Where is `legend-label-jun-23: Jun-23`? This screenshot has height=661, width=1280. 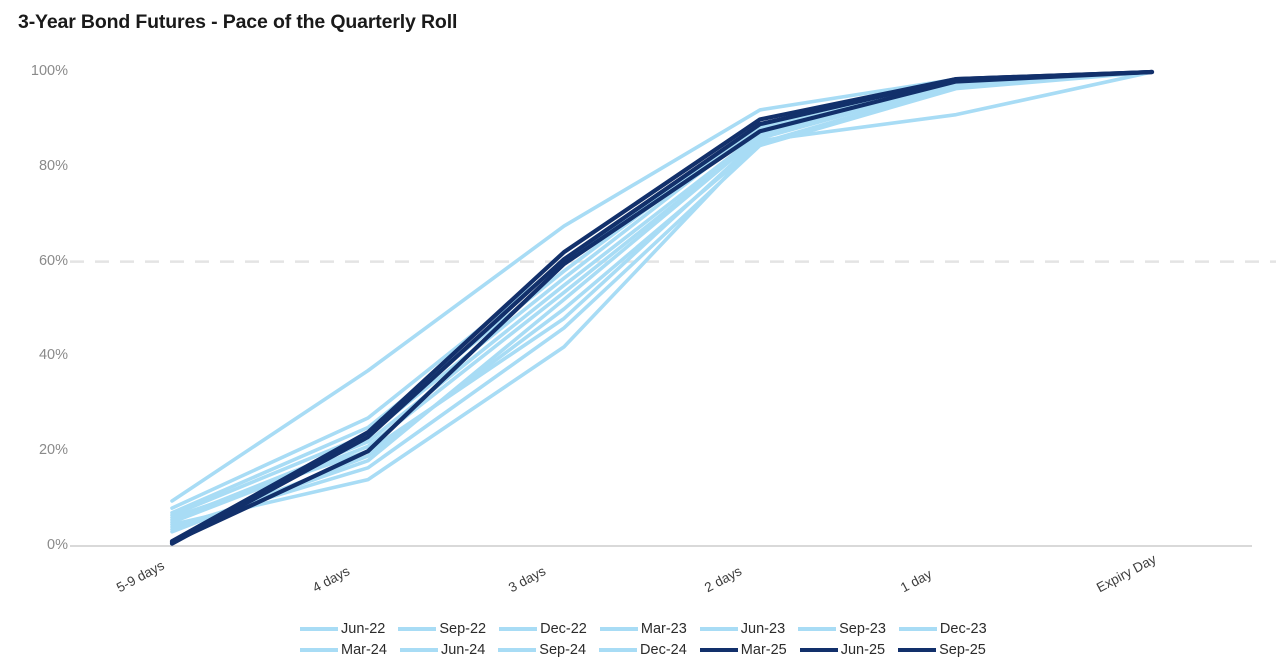 legend-label-jun-23: Jun-23 is located at coordinates (763, 628).